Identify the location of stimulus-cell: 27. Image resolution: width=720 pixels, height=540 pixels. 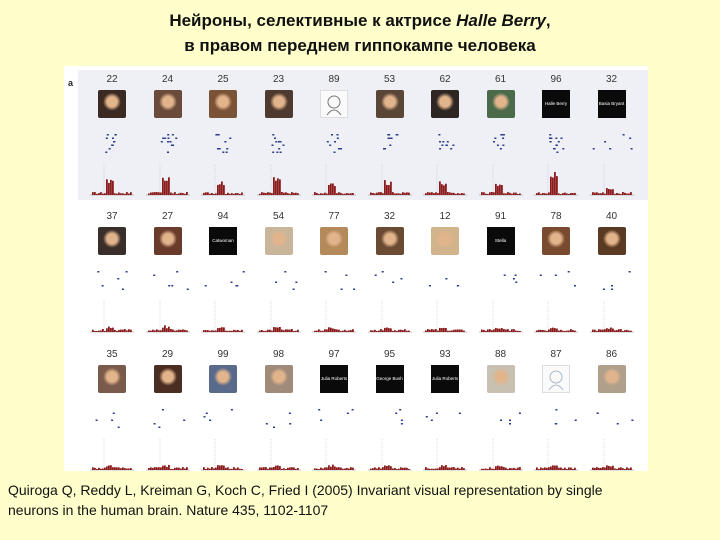
(168, 274).